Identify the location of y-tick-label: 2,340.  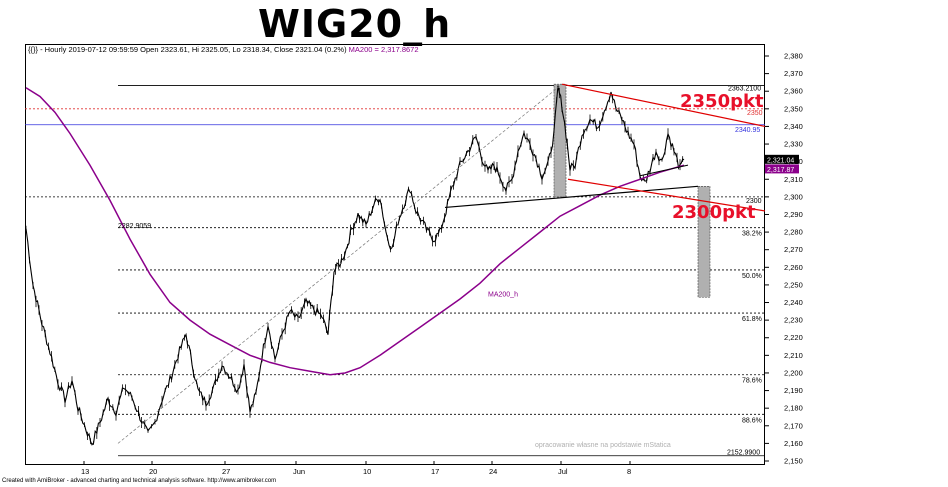
(793, 126).